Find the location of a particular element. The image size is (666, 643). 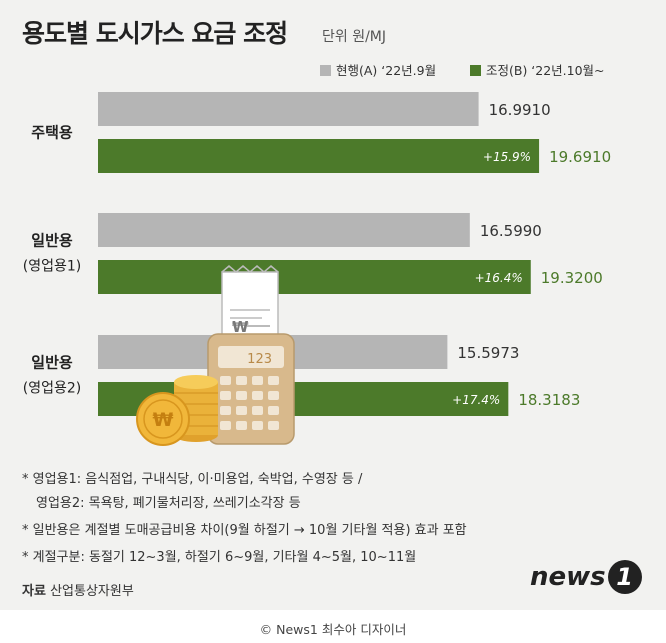

money-illustration: ₩ 123 ₩ is located at coordinates (215, 355).